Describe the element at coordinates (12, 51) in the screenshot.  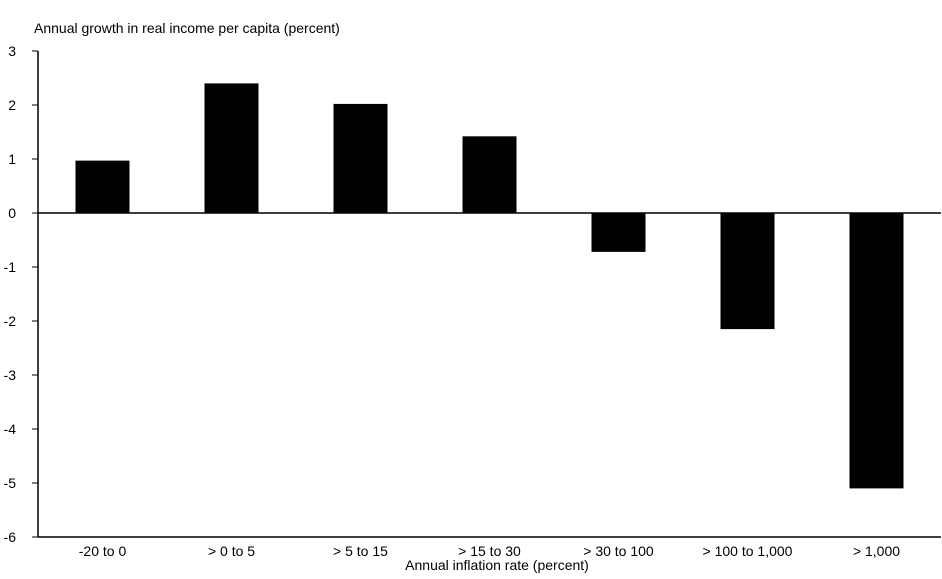
I see `y-tick-label: 3` at that location.